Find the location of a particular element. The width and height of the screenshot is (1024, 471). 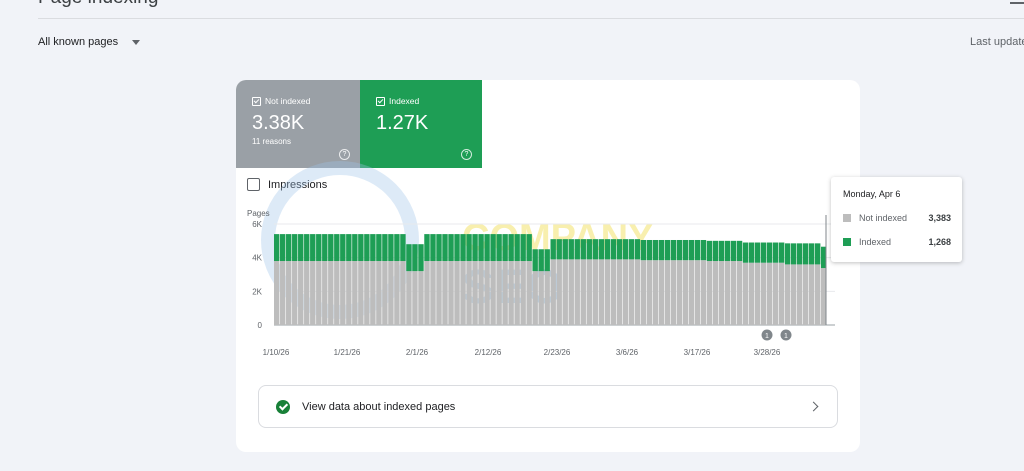

tooltip-label: Indexed is located at coordinates (875, 242).